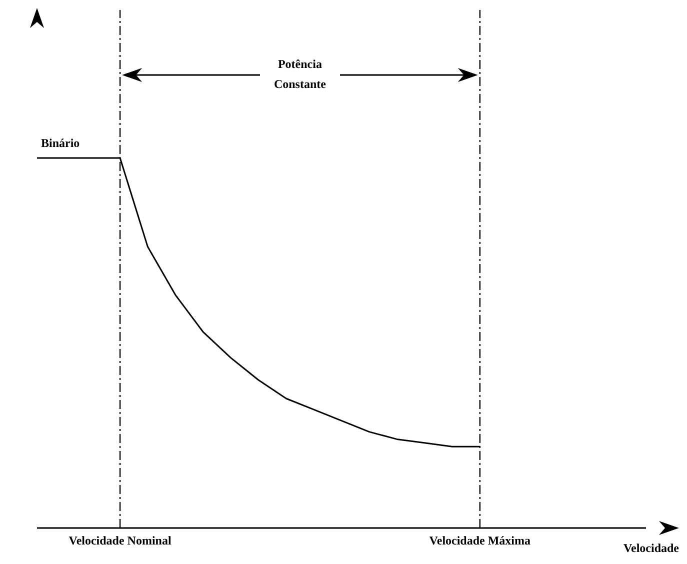 Image resolution: width=687 pixels, height=564 pixels. Describe the element at coordinates (120, 541) in the screenshot. I see `x-tick-label: Velocidade Nominal` at that location.